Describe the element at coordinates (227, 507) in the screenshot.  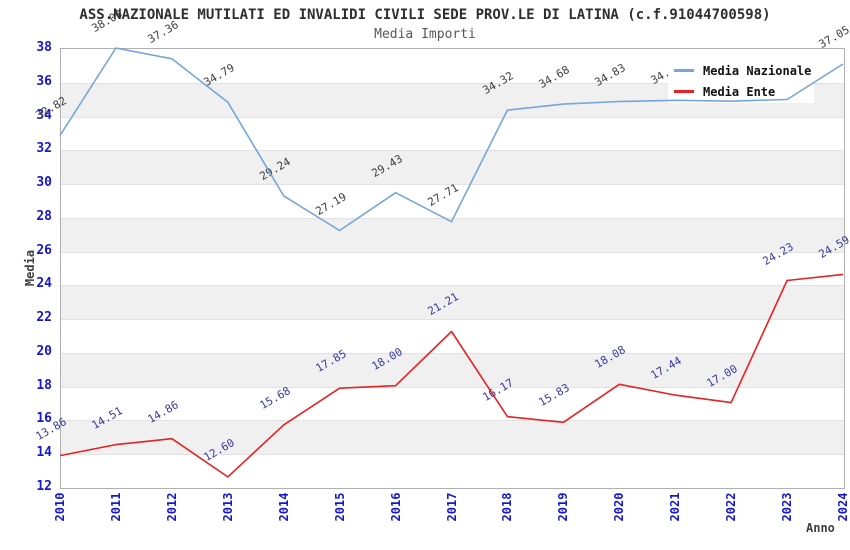
I see `x-tick-label: 2013` at that location.